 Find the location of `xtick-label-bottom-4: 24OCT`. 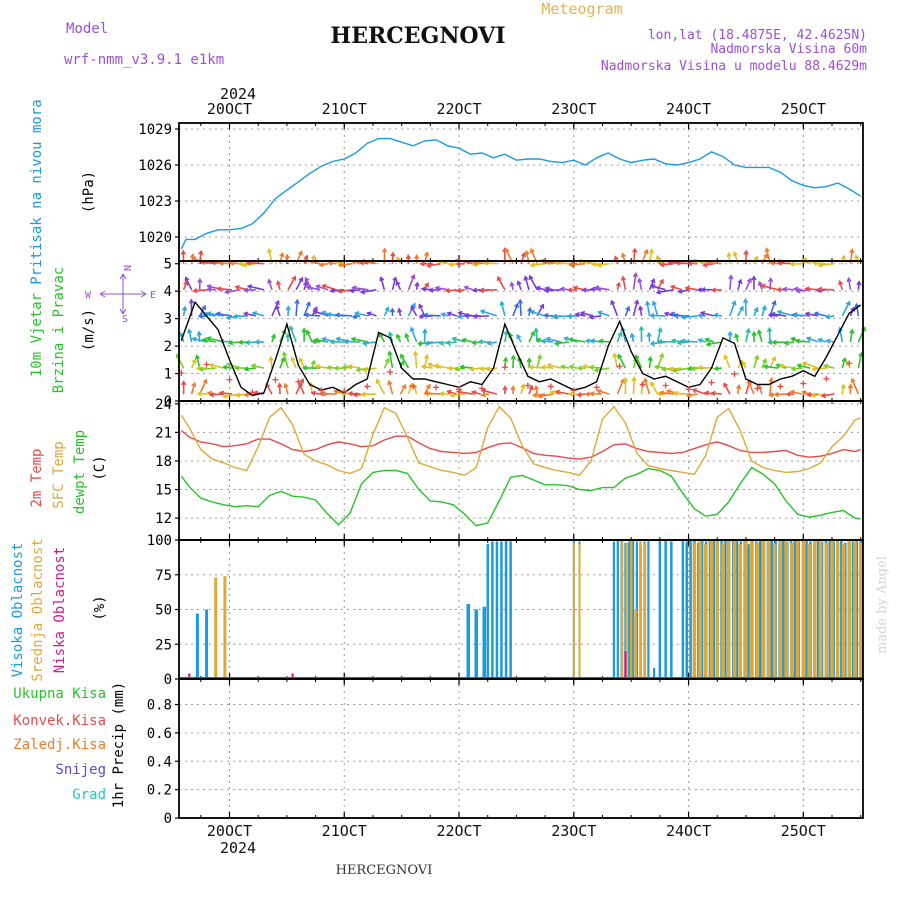

xtick-label-bottom-4: 24OCT is located at coordinates (688, 831).